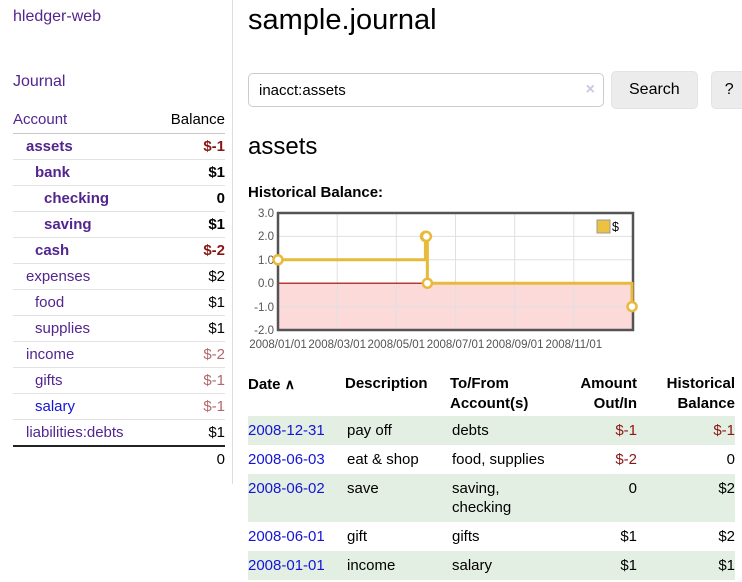  Describe the element at coordinates (75, 432) in the screenshot. I see `account-link: liabilities:debts` at that location.